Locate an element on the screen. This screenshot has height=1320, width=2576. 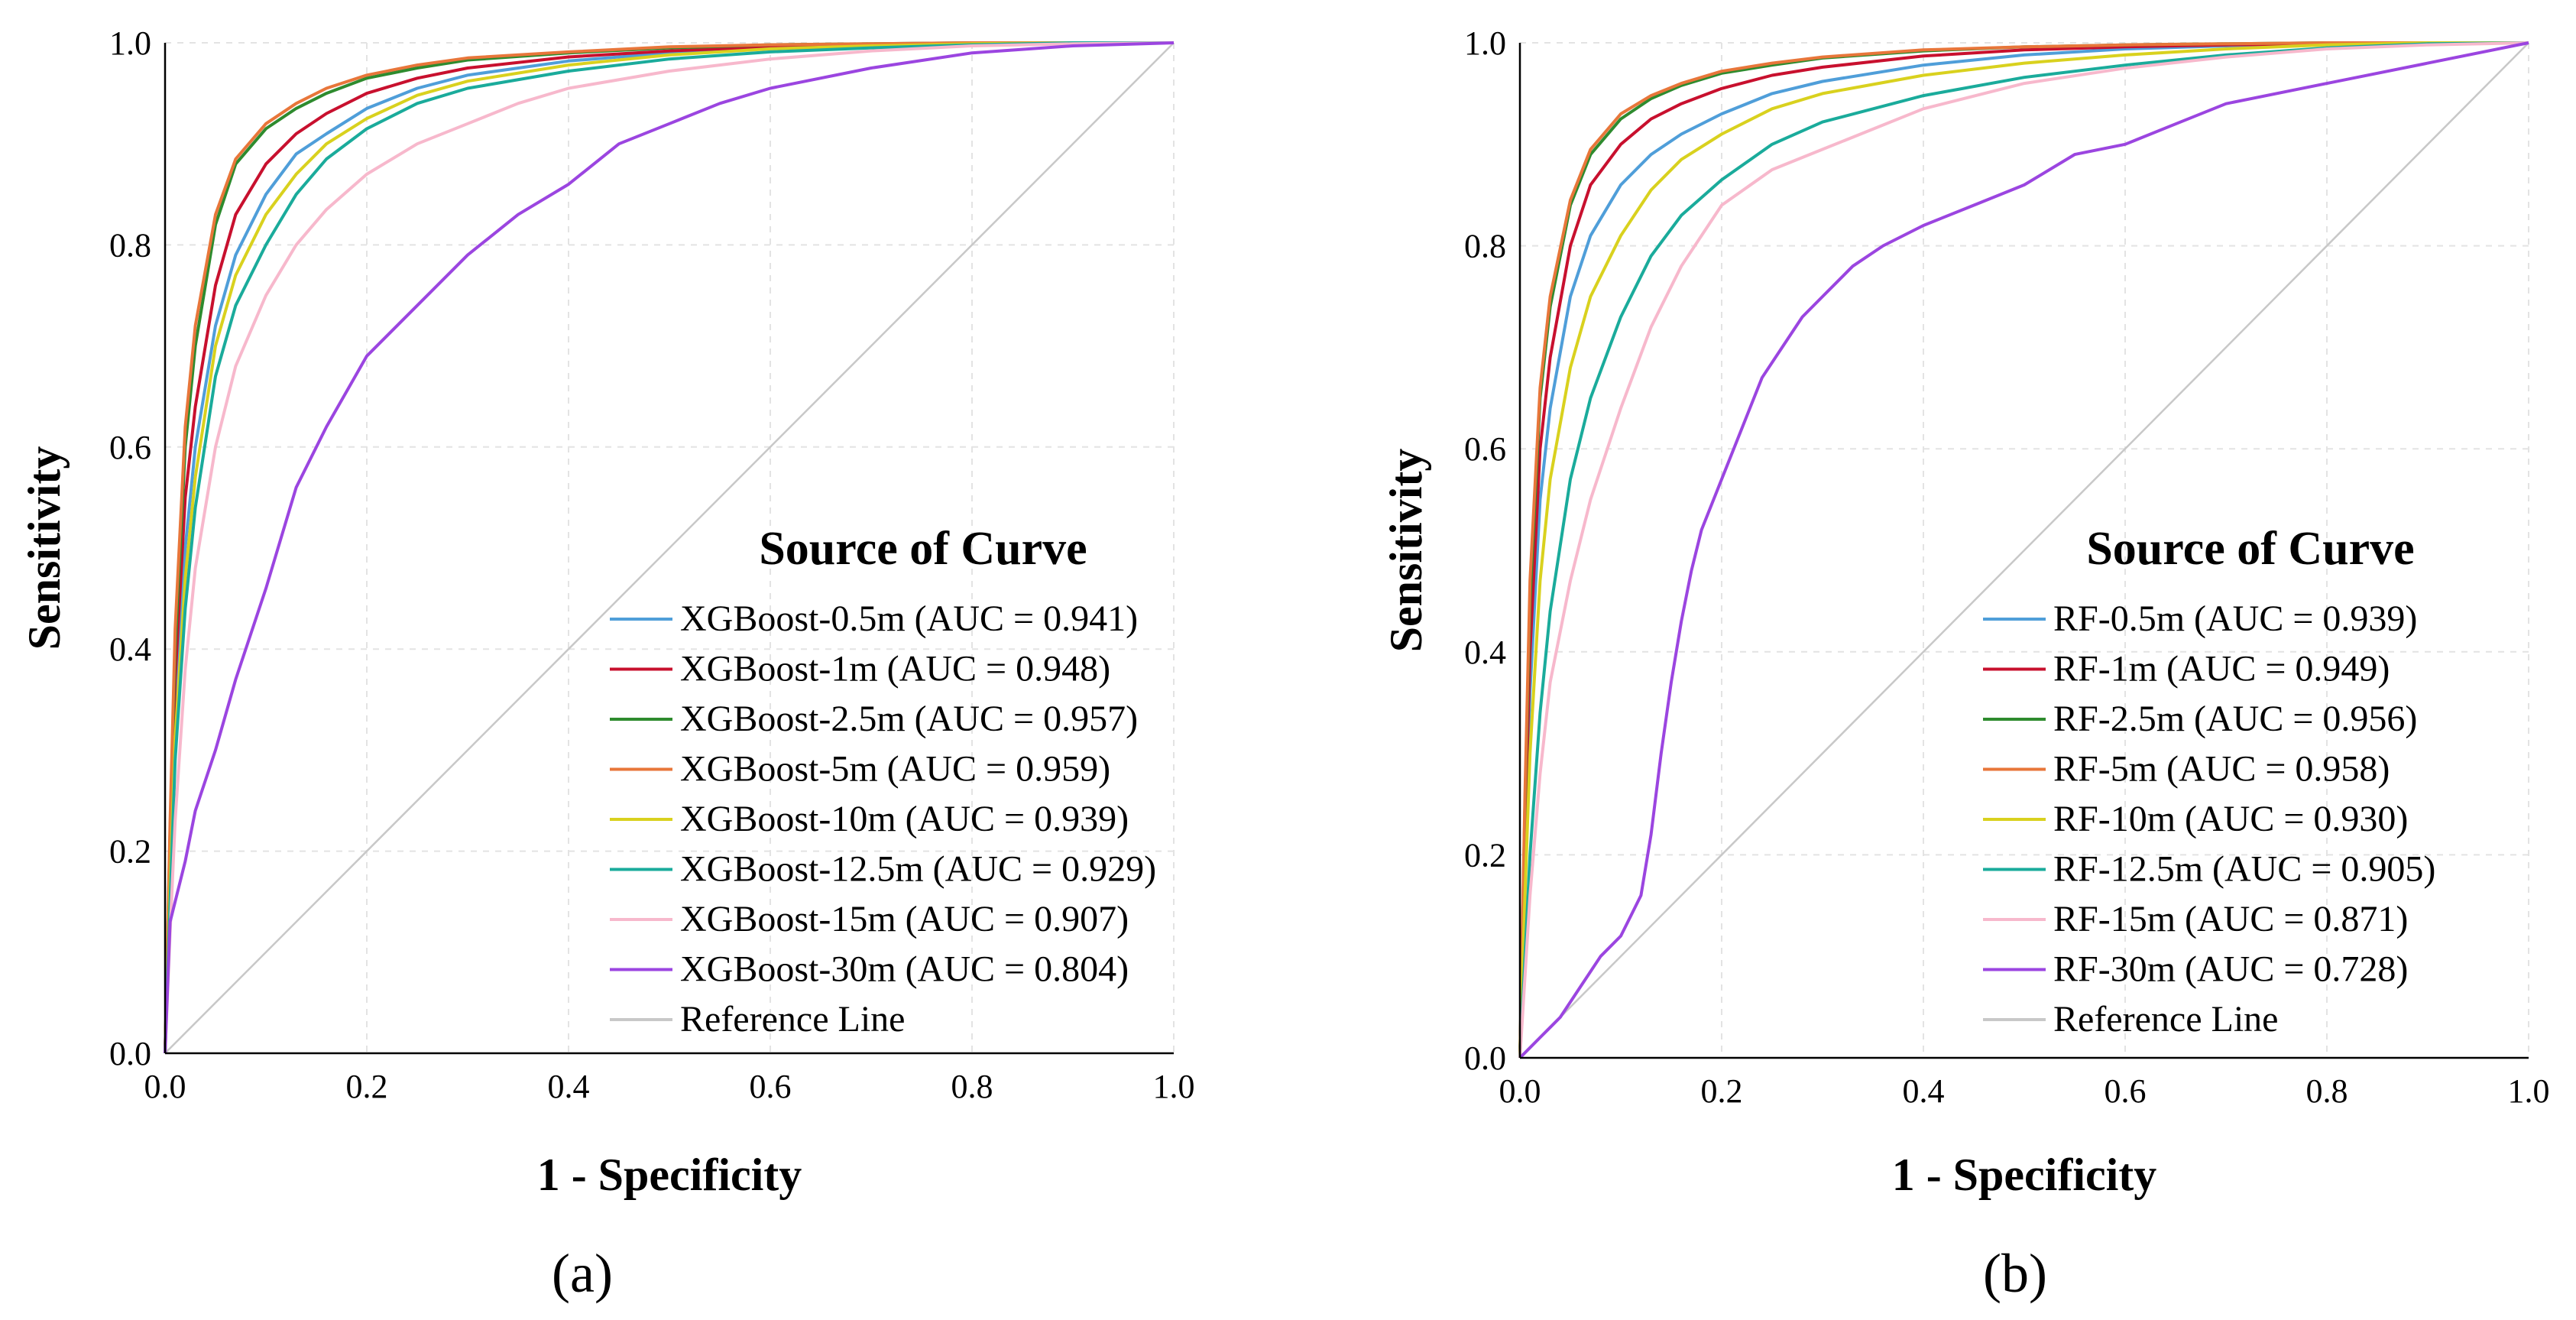
legend-entry: RF-0.5m (AUC = 0.939) is located at coordinates (2235, 618).